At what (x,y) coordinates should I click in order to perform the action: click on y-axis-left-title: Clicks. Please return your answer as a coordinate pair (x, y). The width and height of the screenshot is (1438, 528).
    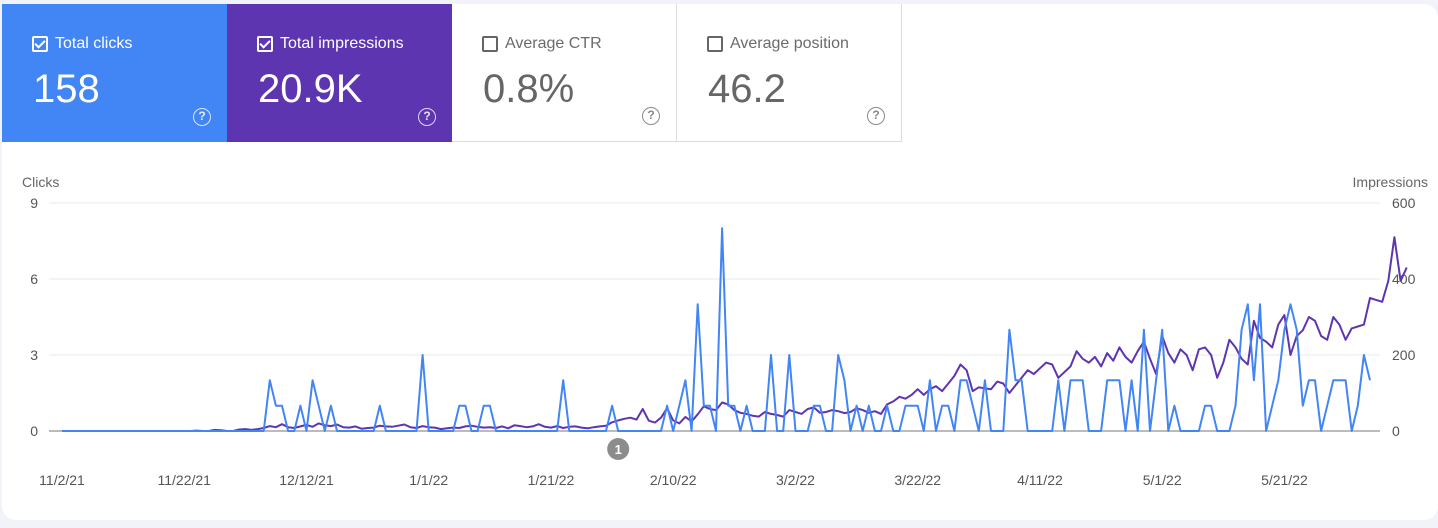
    Looking at the image, I should click on (40, 182).